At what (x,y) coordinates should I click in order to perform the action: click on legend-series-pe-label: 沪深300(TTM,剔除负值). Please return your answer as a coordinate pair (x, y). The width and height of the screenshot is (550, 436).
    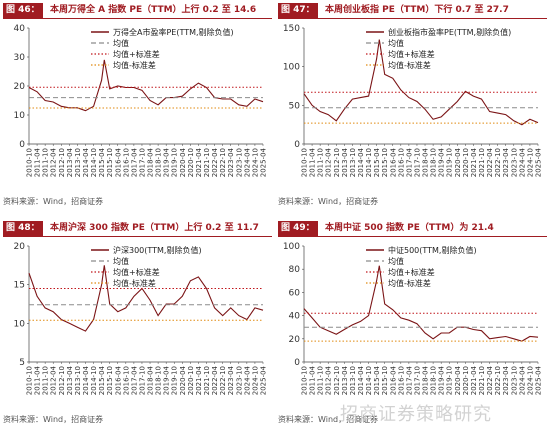
    Looking at the image, I should click on (157, 250).